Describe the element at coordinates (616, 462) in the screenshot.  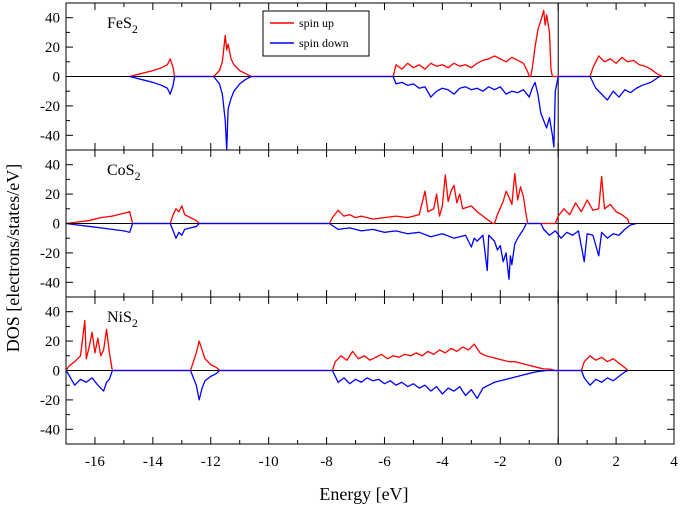
I see `x-tick-label: 2` at that location.